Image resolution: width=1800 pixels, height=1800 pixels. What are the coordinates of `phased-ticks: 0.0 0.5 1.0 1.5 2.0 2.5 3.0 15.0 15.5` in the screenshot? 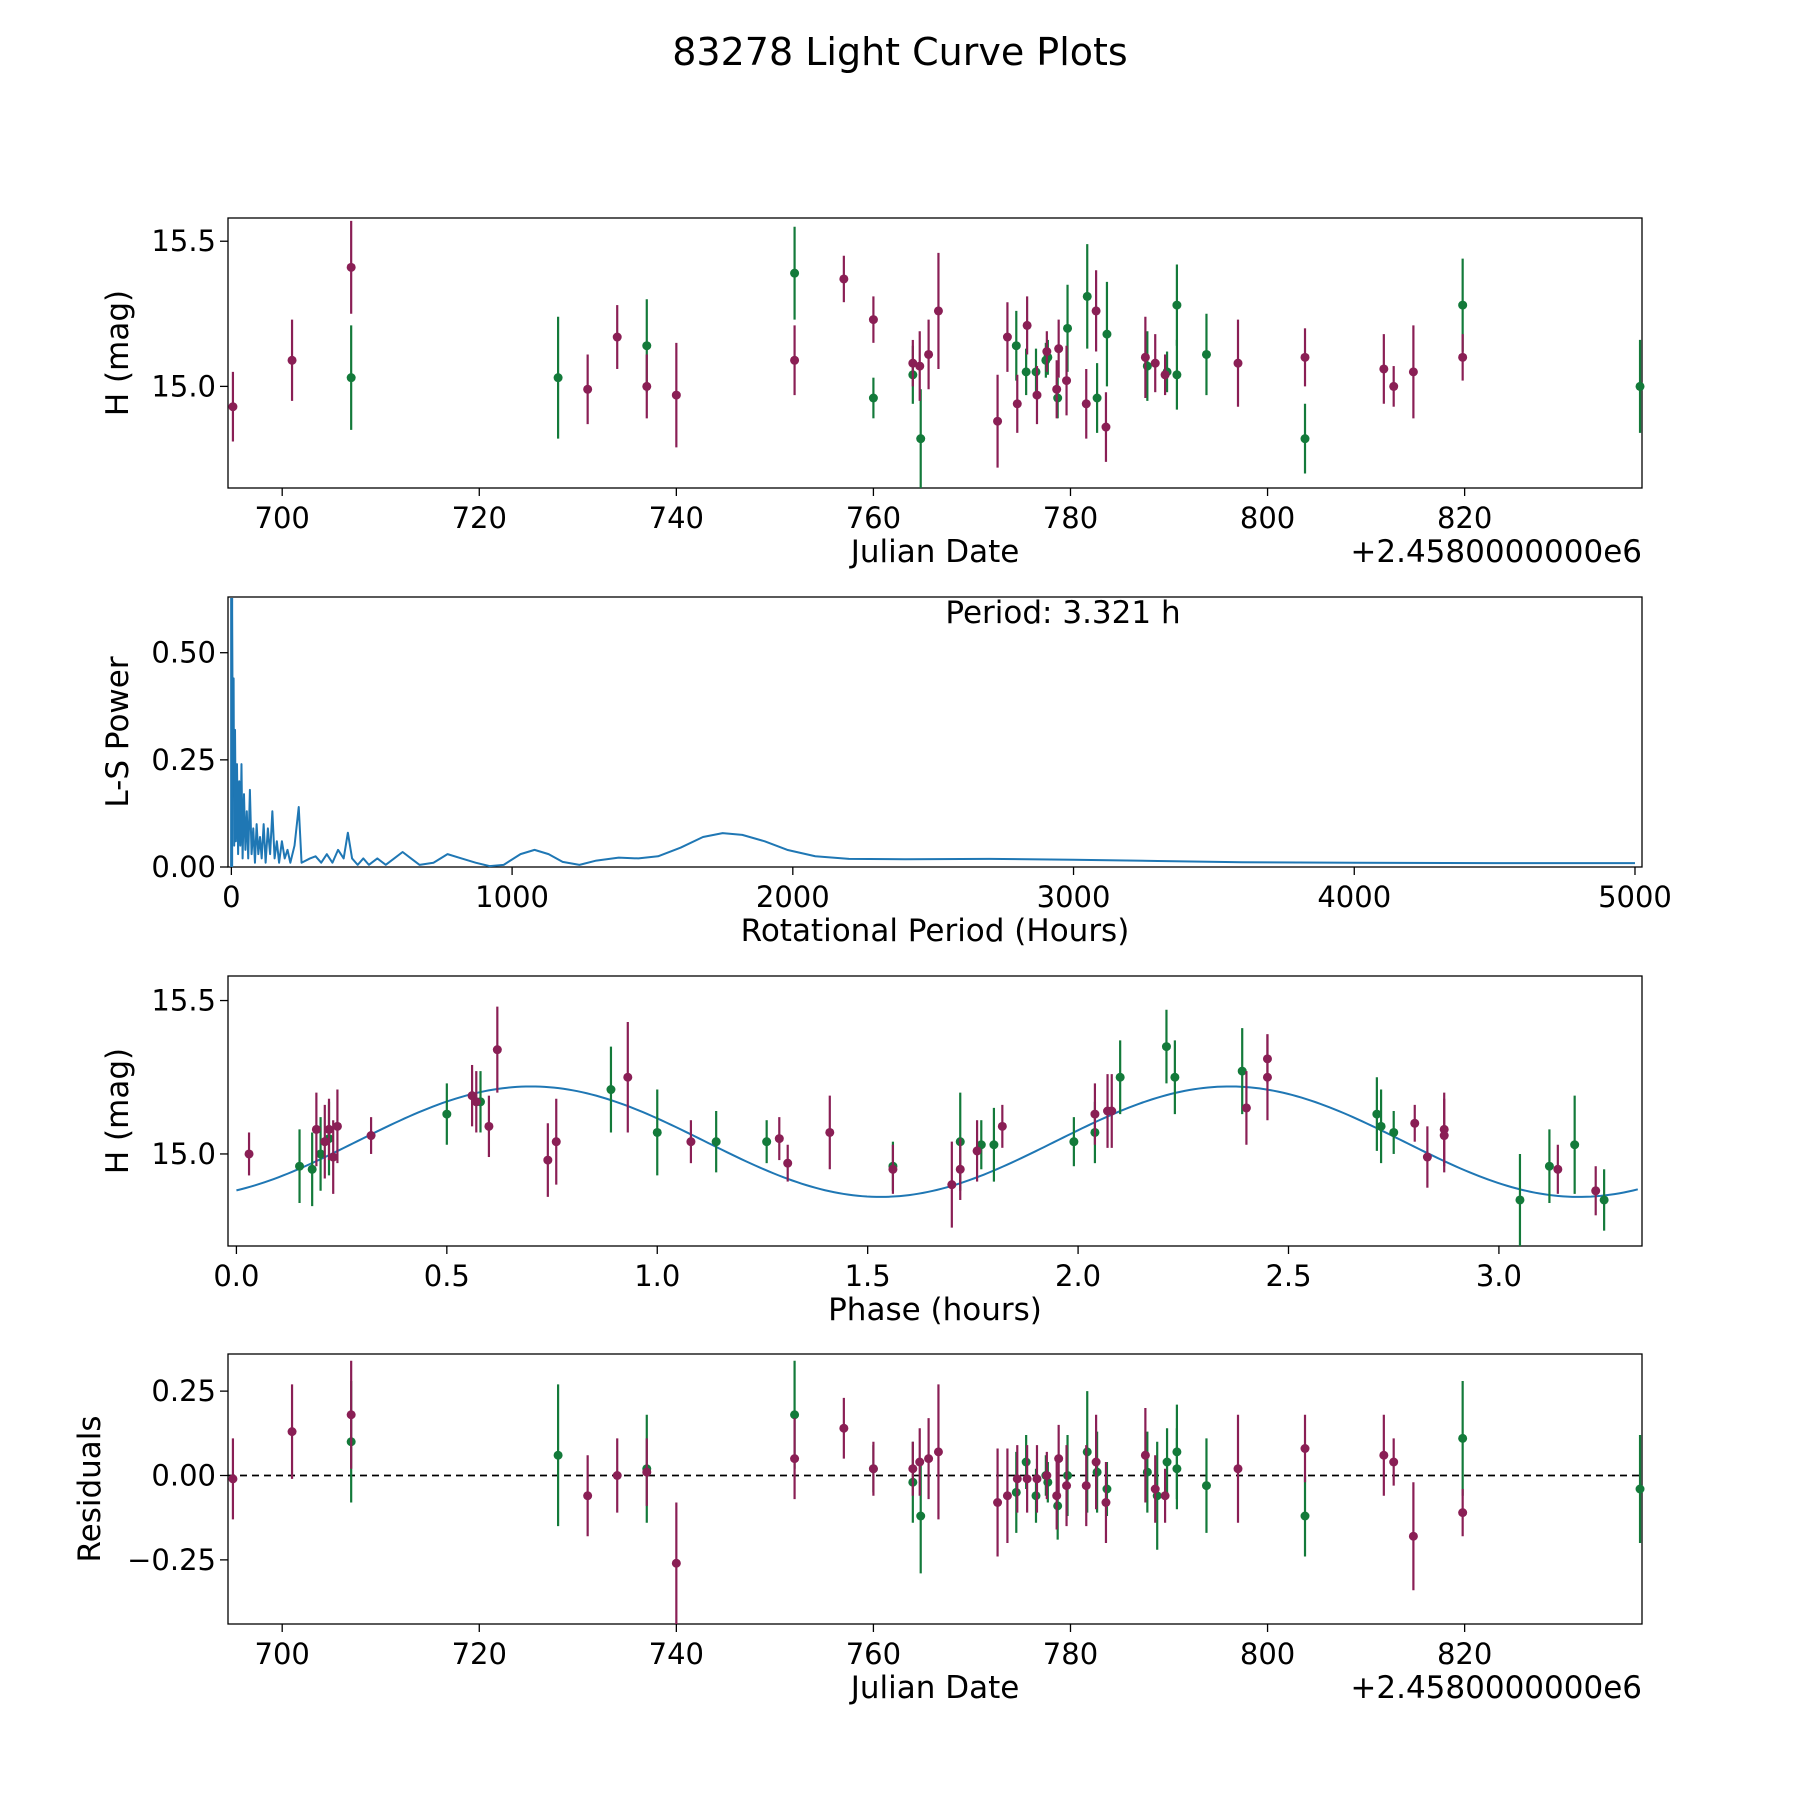 It's located at (836, 1138).